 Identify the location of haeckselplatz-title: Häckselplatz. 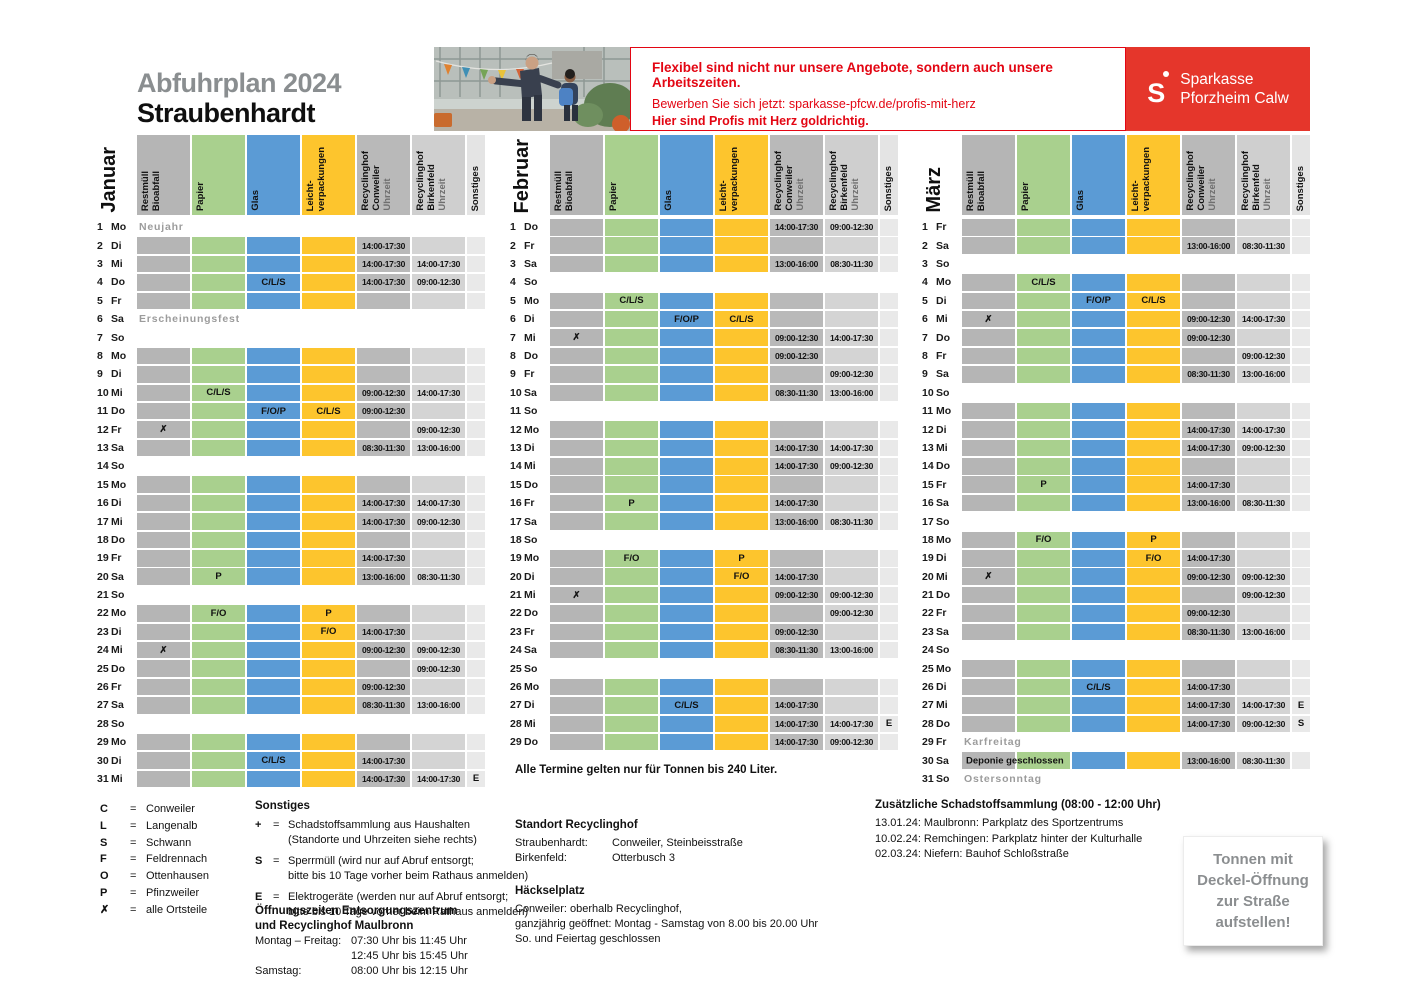
(550, 891).